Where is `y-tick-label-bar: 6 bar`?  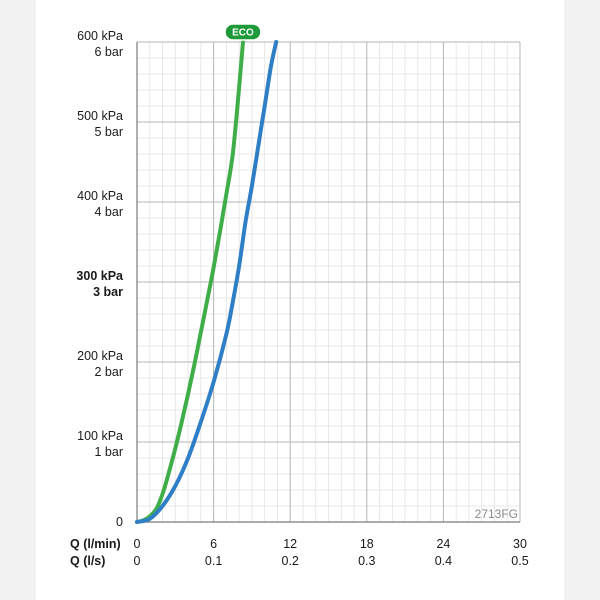 y-tick-label-bar: 6 bar is located at coordinates (109, 52).